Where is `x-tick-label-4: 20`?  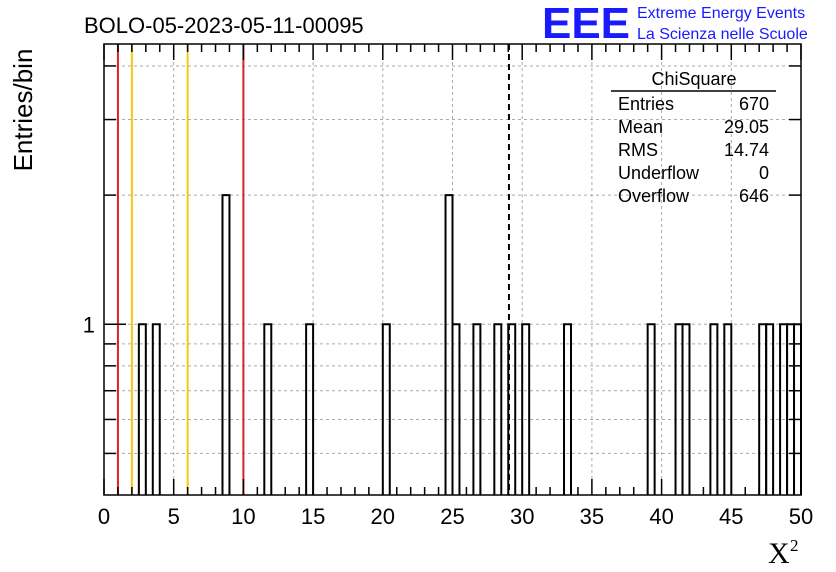
x-tick-label-4: 20 is located at coordinates (383, 516).